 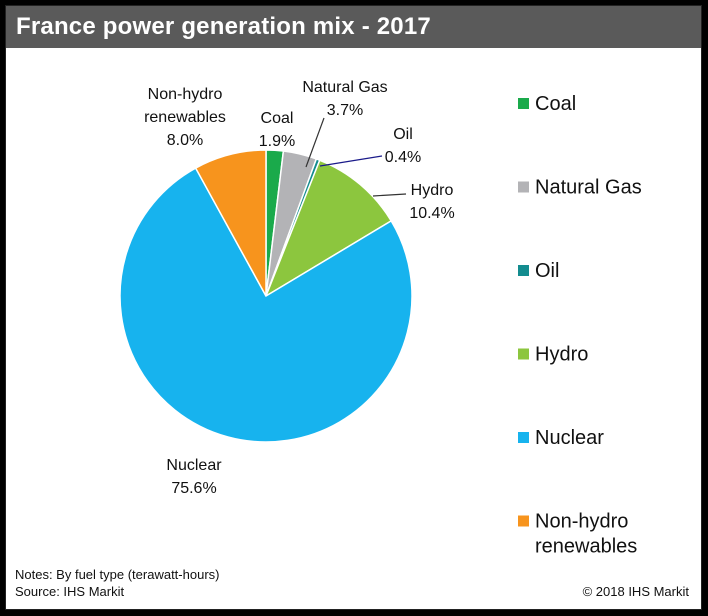 I want to click on slice-label-nuclear: Nuclear 75.6%, so click(x=194, y=477).